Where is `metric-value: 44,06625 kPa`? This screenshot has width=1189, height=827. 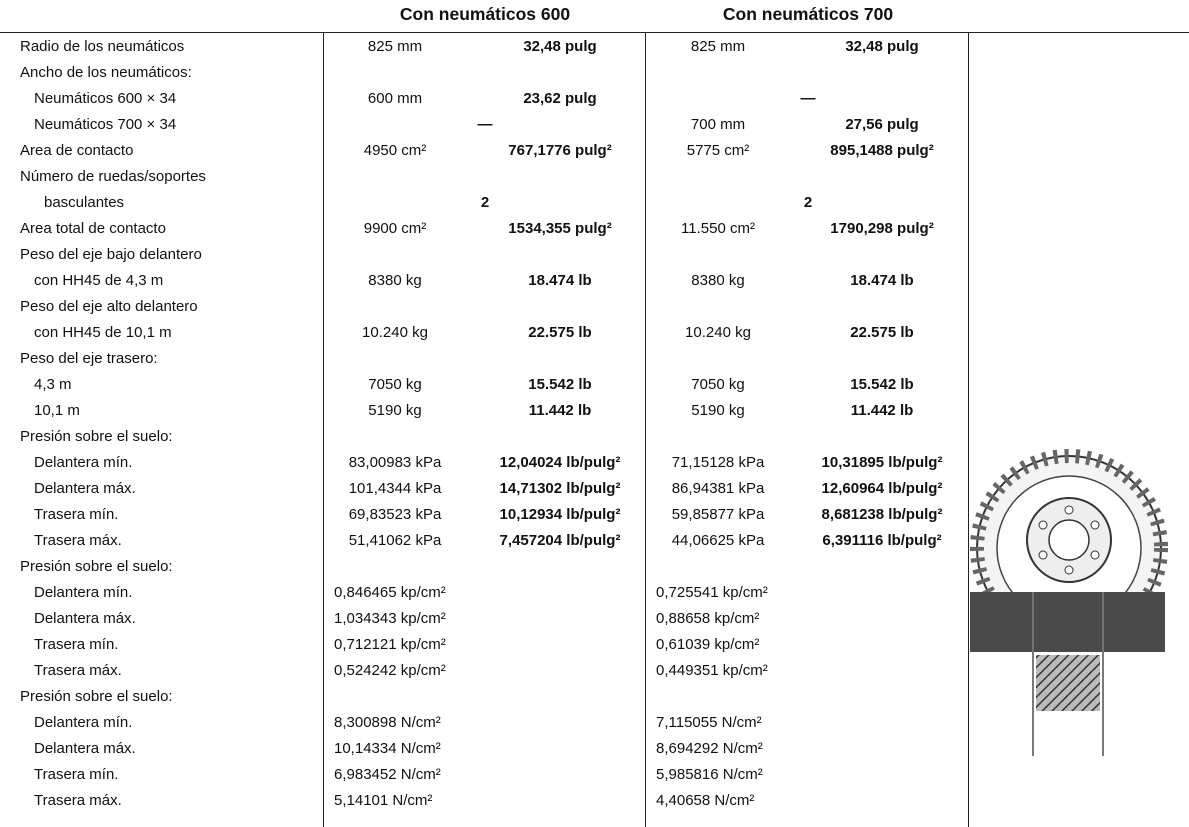
metric-value: 44,06625 kPa is located at coordinates (718, 540).